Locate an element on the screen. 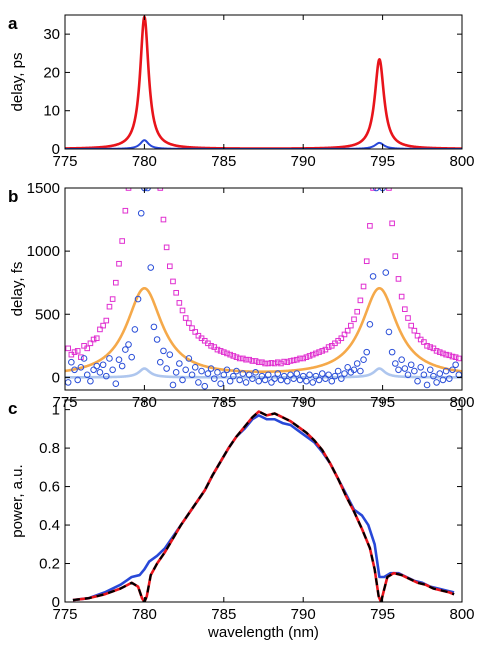  panel-letter: c is located at coordinates (12, 408).